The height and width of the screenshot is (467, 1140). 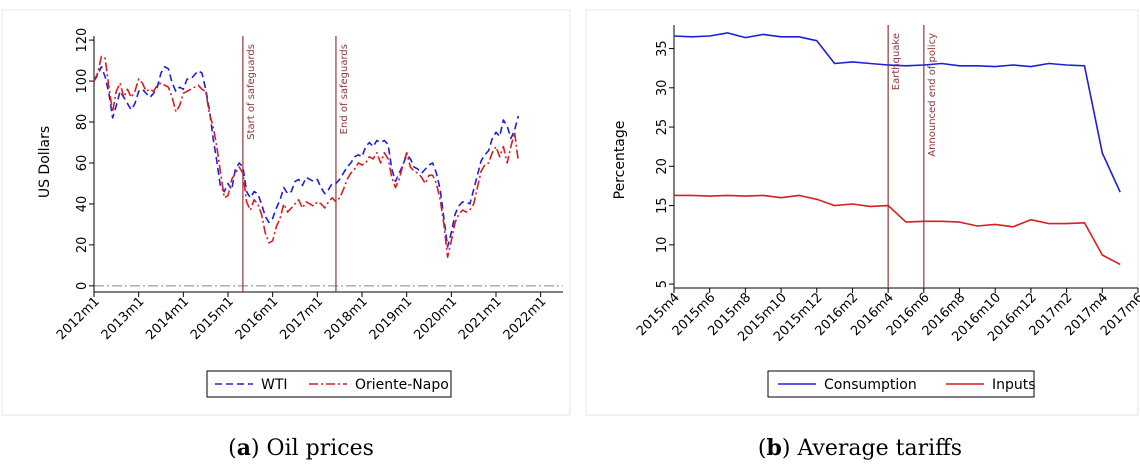 What do you see at coordinates (402, 385) in the screenshot?
I see `legend-label: Oriente-Napo` at bounding box center [402, 385].